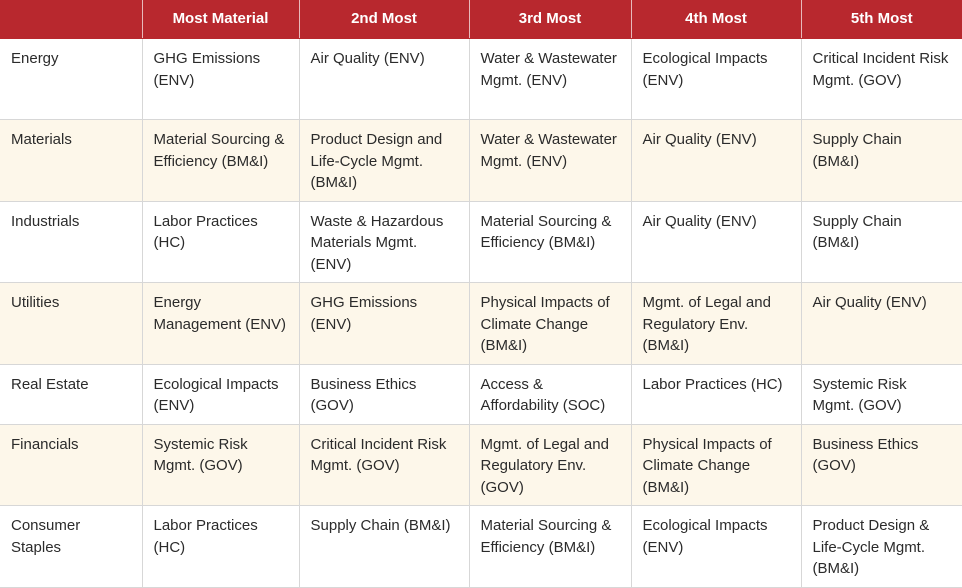 Image resolution: width=962 pixels, height=588 pixels. What do you see at coordinates (71, 160) in the screenshot?
I see `sector-cell: Materials` at bounding box center [71, 160].